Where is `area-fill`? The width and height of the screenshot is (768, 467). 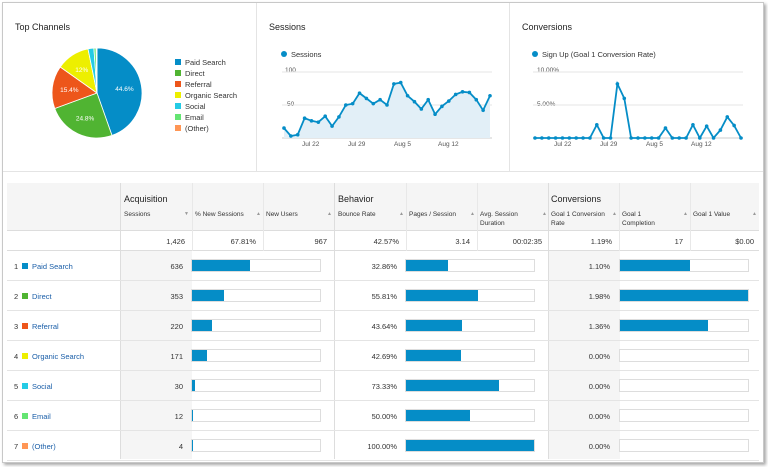 area-fill is located at coordinates (387, 110).